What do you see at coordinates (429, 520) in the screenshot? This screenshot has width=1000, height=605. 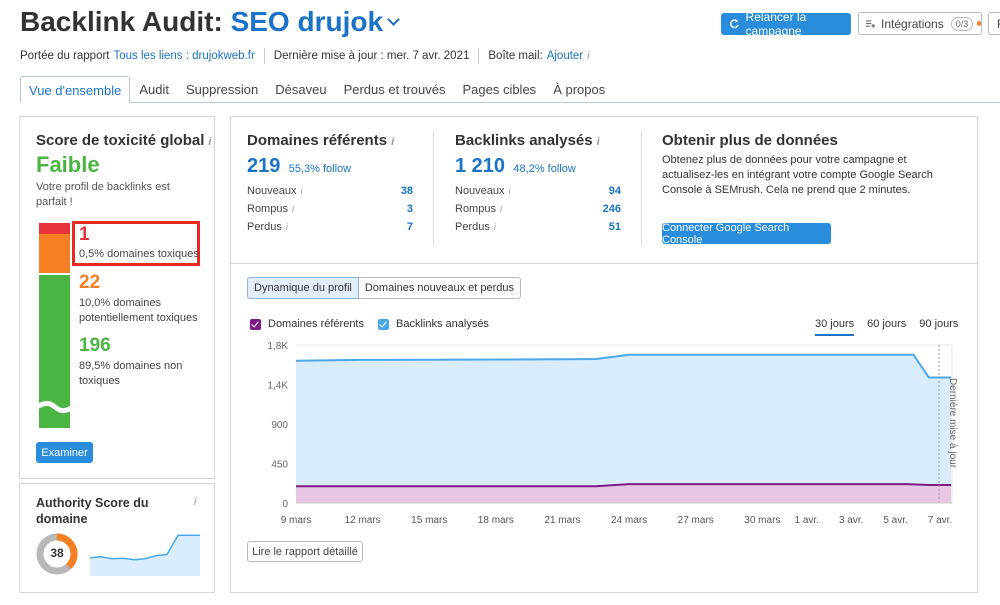 I see `x-tick-label: 15 mars` at bounding box center [429, 520].